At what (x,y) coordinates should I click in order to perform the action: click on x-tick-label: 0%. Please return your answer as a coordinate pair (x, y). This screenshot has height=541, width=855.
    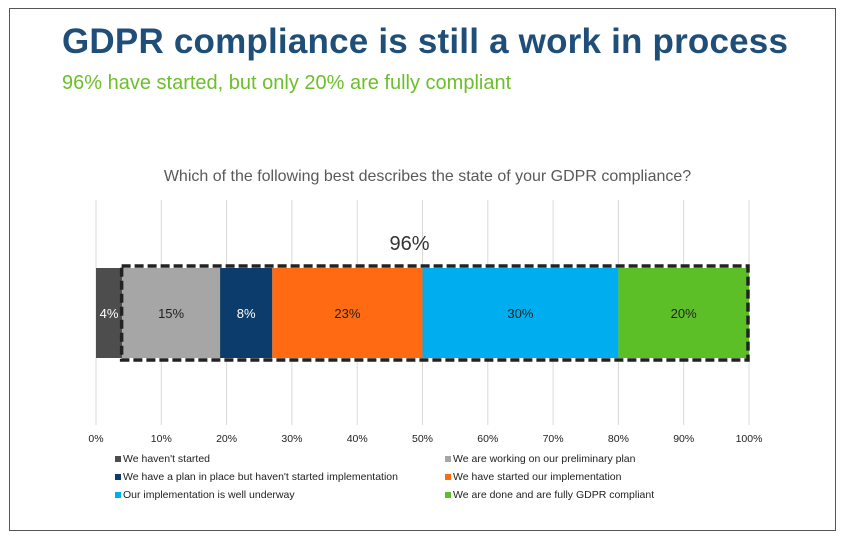
    Looking at the image, I should click on (95, 439).